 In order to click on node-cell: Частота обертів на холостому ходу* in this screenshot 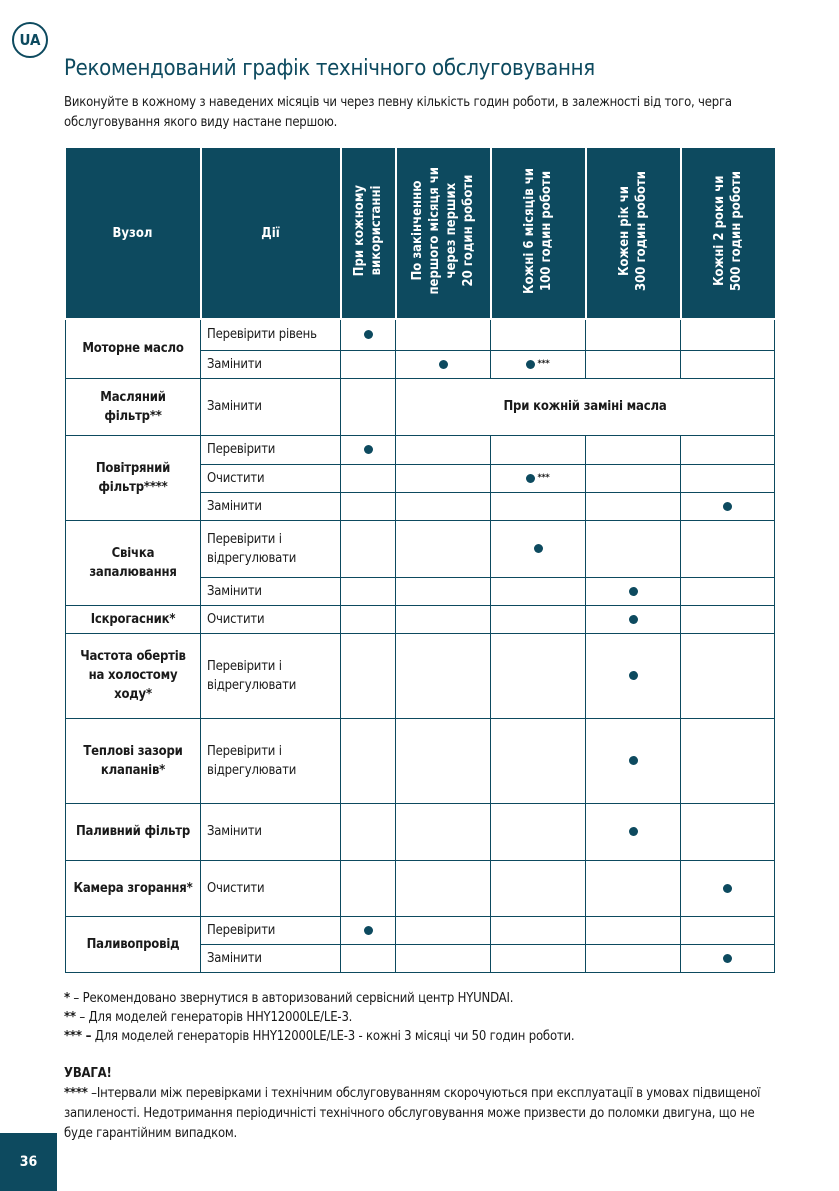, I will do `click(133, 675)`.